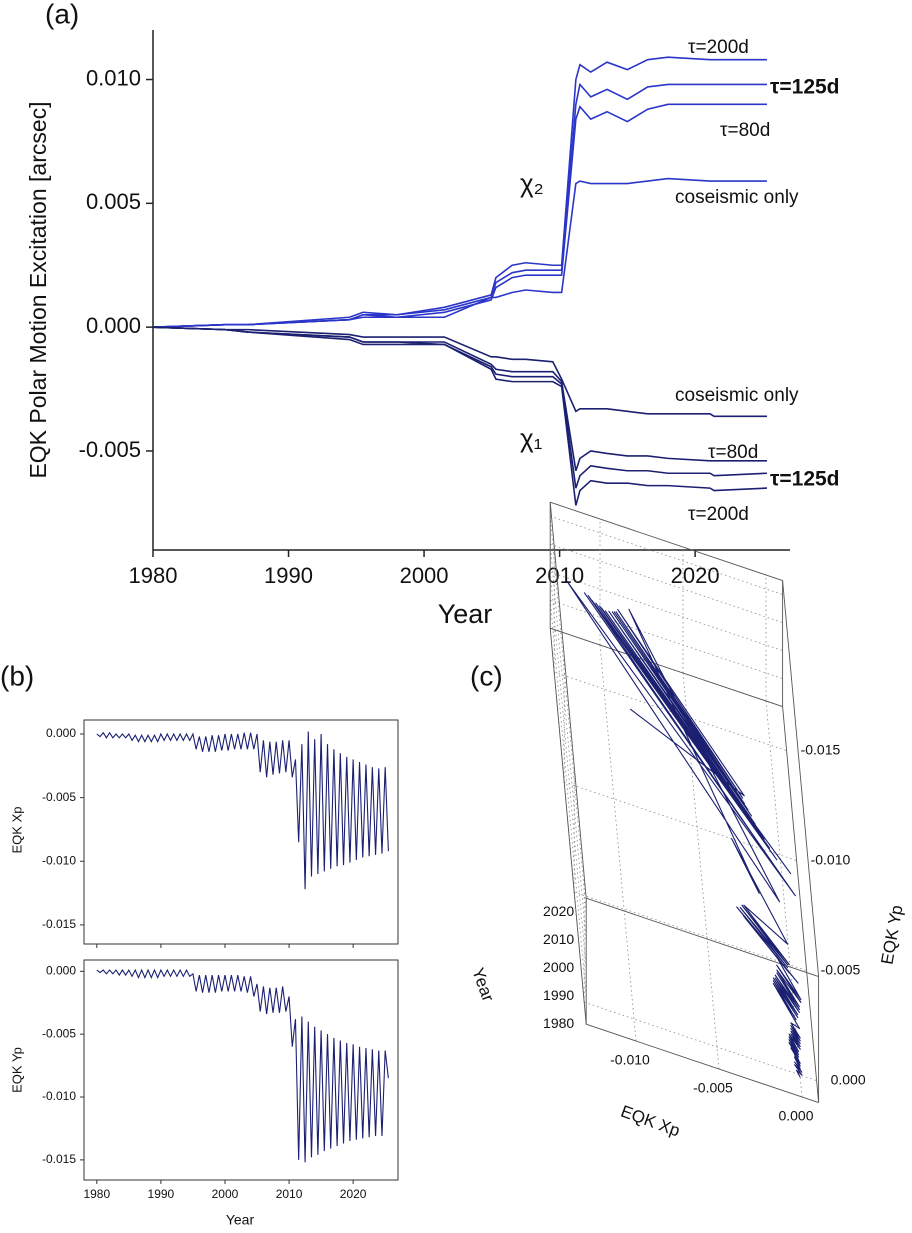 Image resolution: width=912 pixels, height=1233 pixels. What do you see at coordinates (38, 289) in the screenshot?
I see `y-axis-title: EQK Polar Motion Excitation [arcsec]` at bounding box center [38, 289].